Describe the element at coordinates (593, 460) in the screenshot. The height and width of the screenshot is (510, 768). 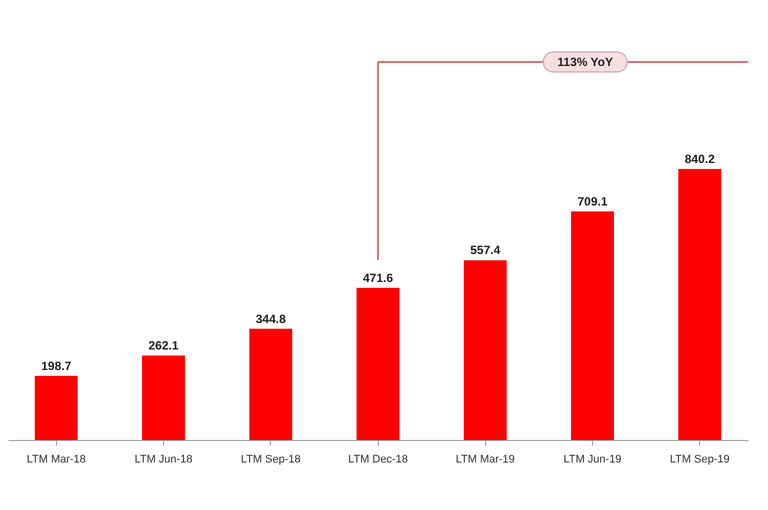
I see `x-tick-label: LTM Jun-19` at that location.